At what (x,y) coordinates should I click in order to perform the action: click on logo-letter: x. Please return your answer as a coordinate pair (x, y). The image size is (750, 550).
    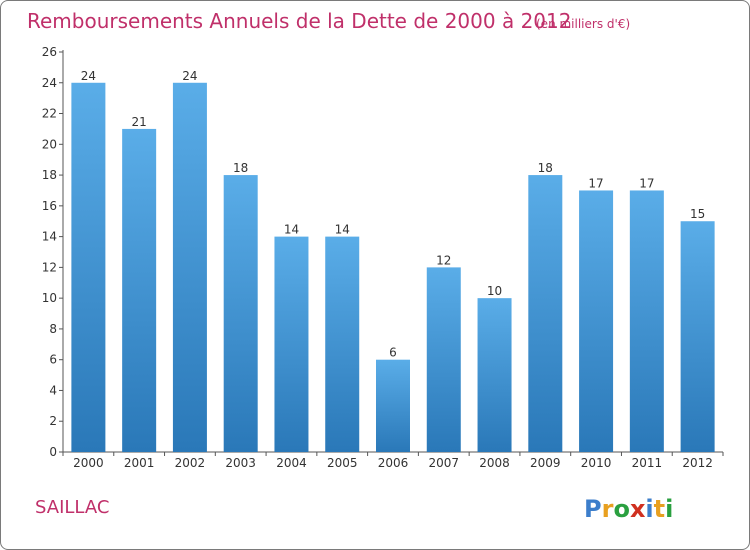
    Looking at the image, I should click on (638, 509).